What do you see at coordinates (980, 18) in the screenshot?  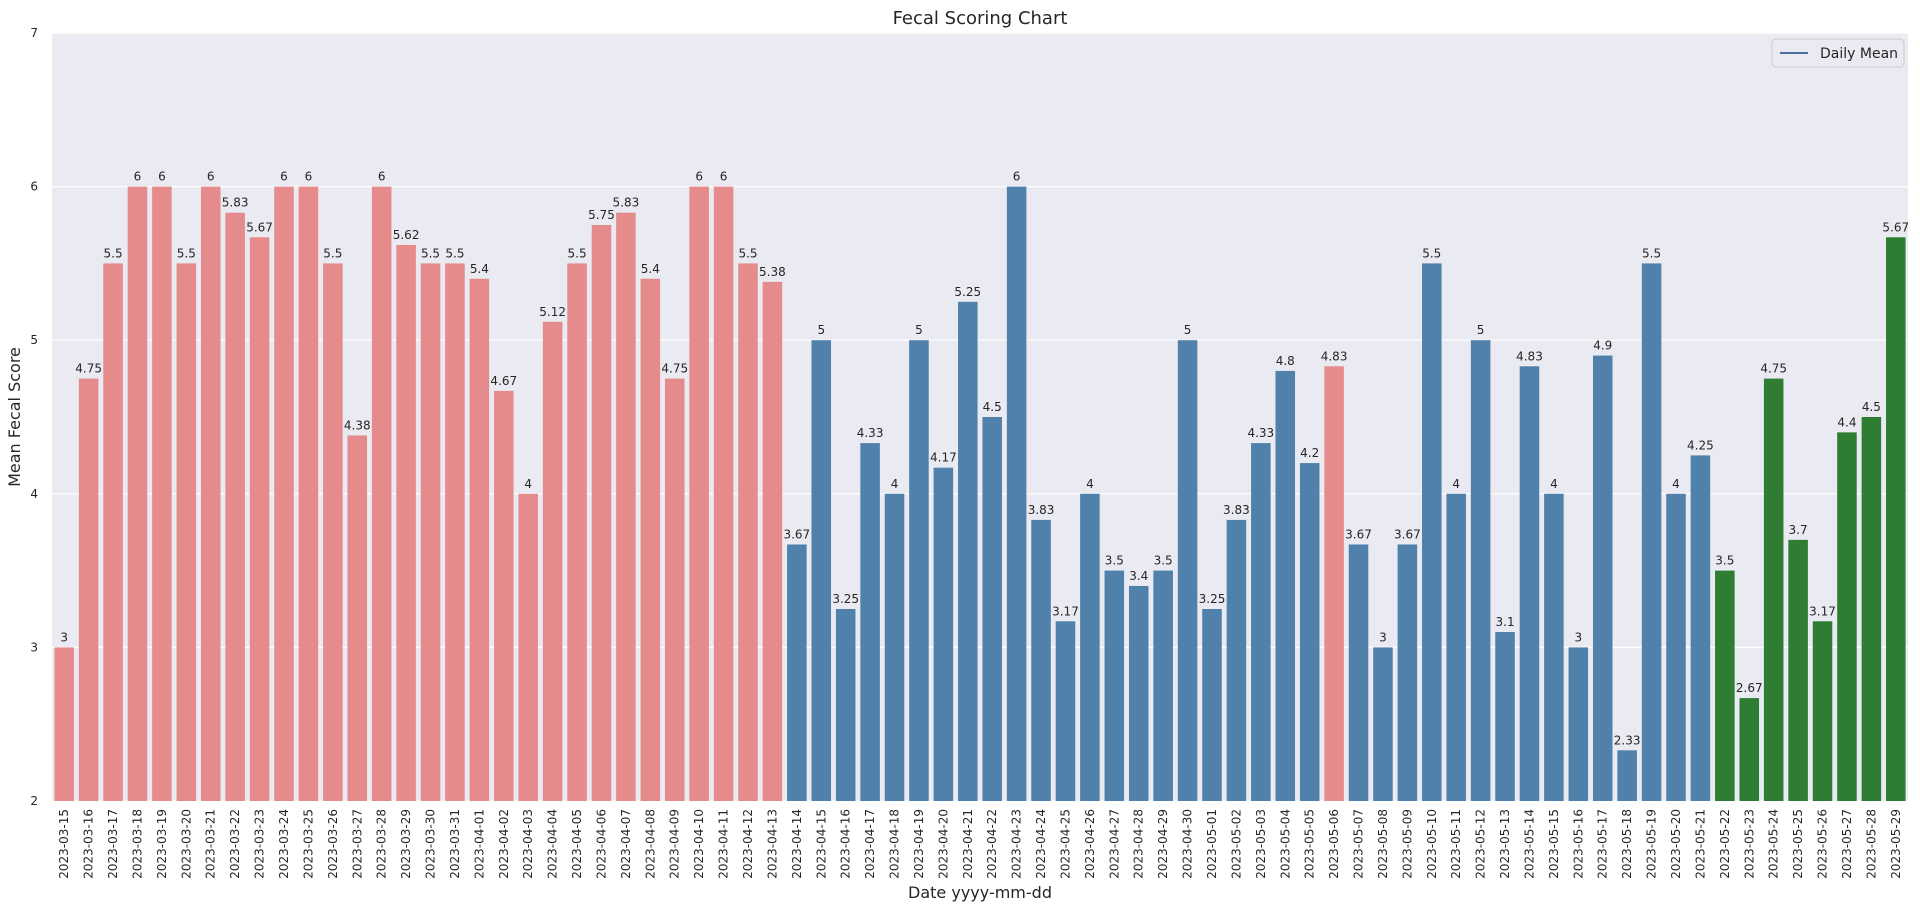 I see `chart-title: Fecal Scoring Chart` at bounding box center [980, 18].